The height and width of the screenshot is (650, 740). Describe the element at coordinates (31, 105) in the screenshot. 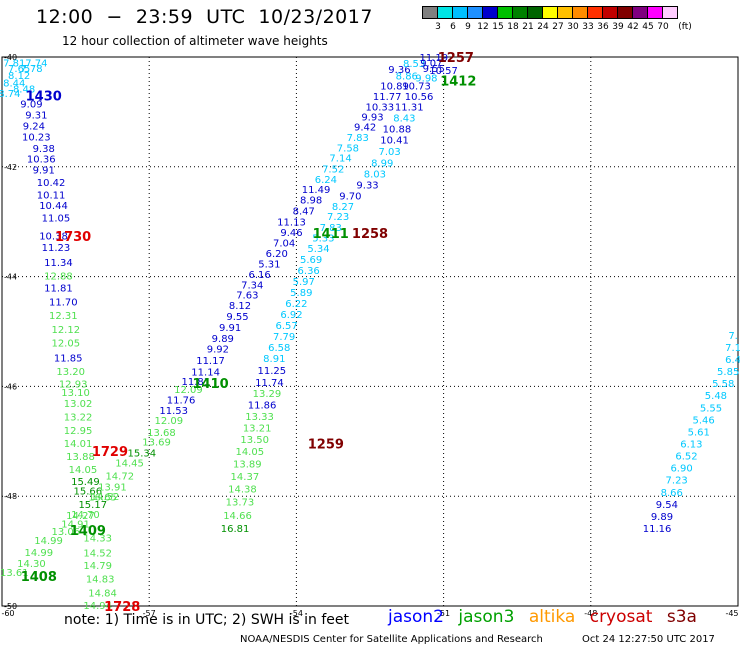

I see `wave-height-value: 9.09` at that location.